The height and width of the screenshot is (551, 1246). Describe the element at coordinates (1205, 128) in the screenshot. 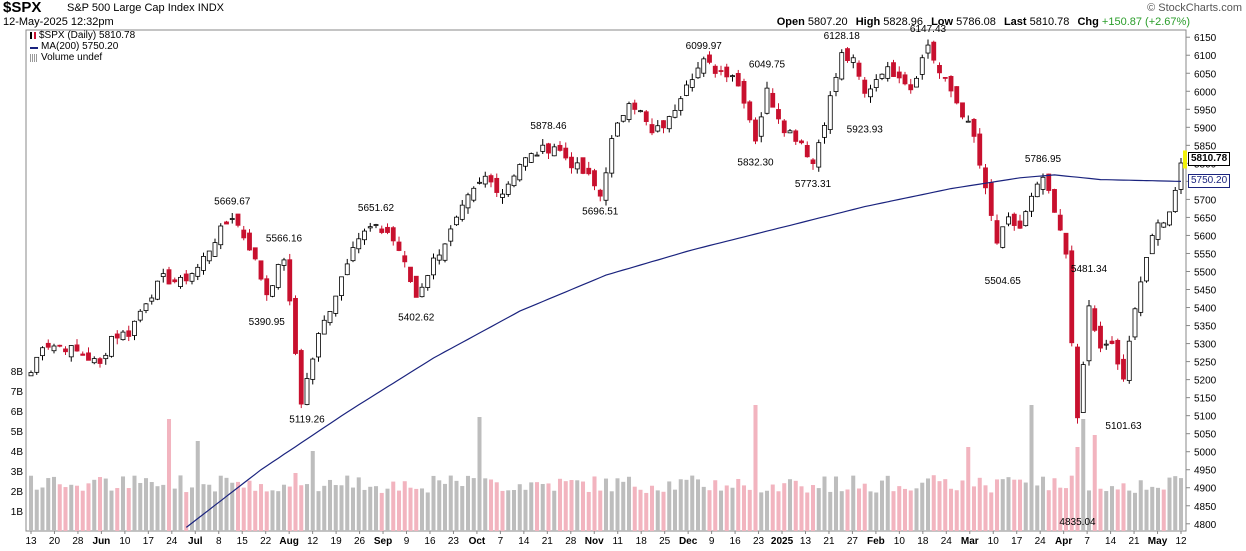

I see `price-tick-label: 5900` at that location.